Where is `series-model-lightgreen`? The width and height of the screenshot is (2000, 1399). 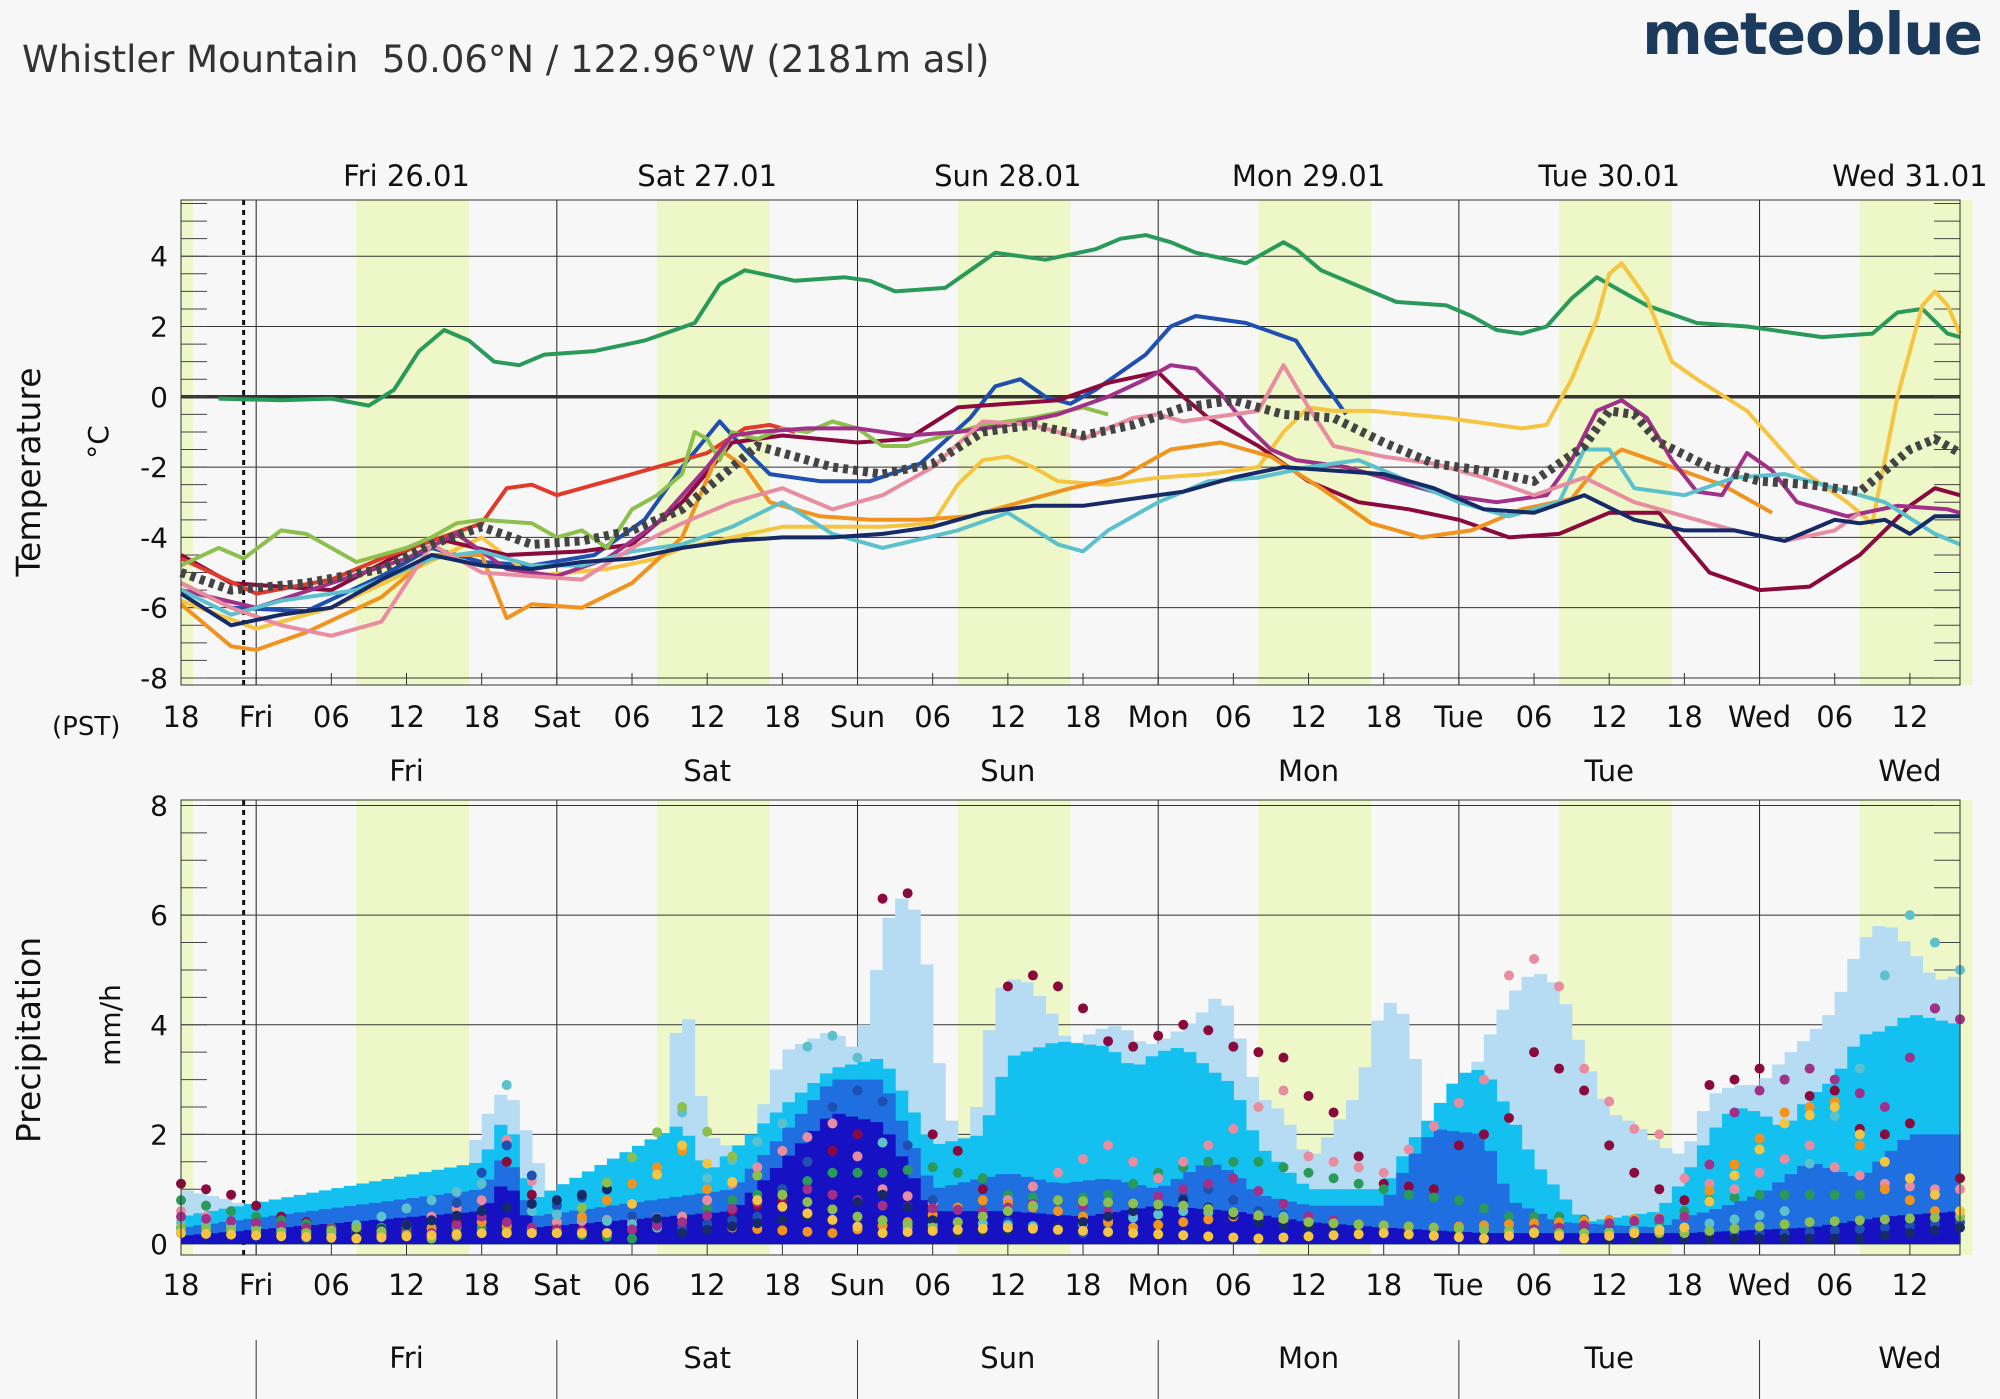
series-model-lightgreen is located at coordinates (644, 486).